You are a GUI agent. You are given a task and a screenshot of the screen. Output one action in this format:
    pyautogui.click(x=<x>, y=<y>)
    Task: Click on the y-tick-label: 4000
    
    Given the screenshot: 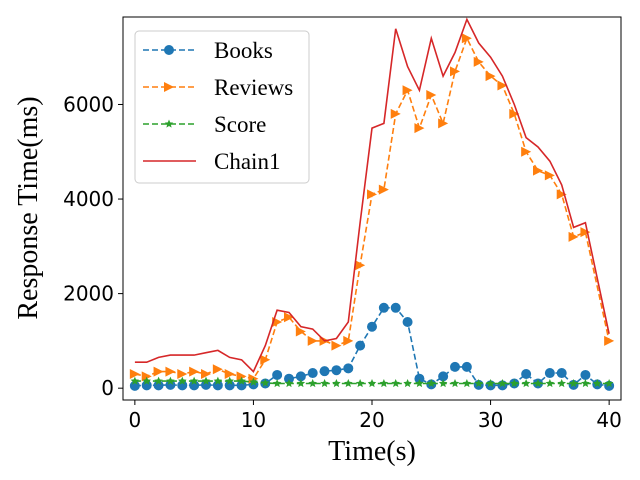 What is the action you would take?
    pyautogui.click(x=88, y=199)
    